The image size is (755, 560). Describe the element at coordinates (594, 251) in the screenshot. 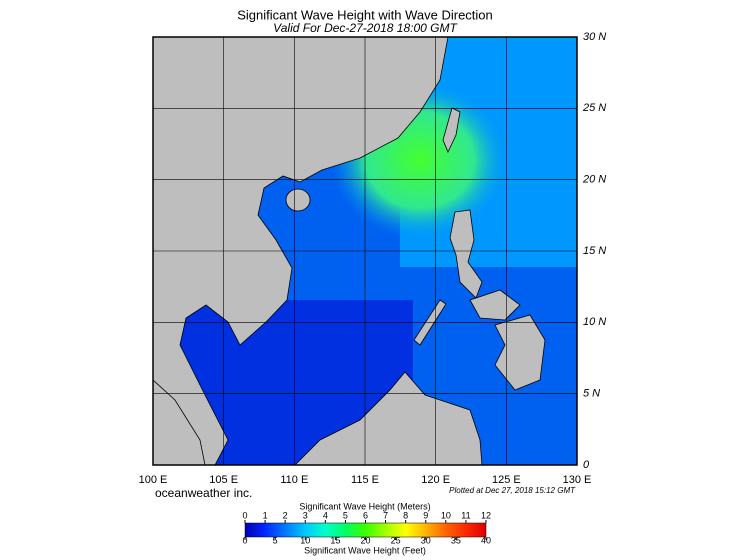

I see `lat-label: 15 N` at that location.